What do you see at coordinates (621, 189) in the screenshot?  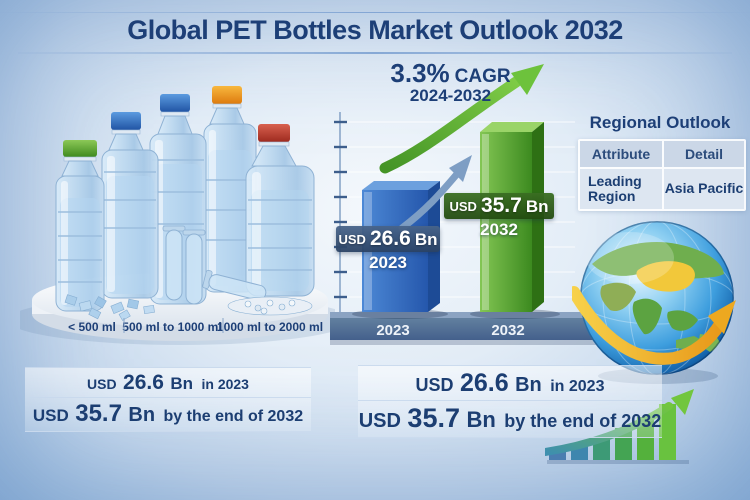 I see `table-cell-leading-region: Leading Region` at bounding box center [621, 189].